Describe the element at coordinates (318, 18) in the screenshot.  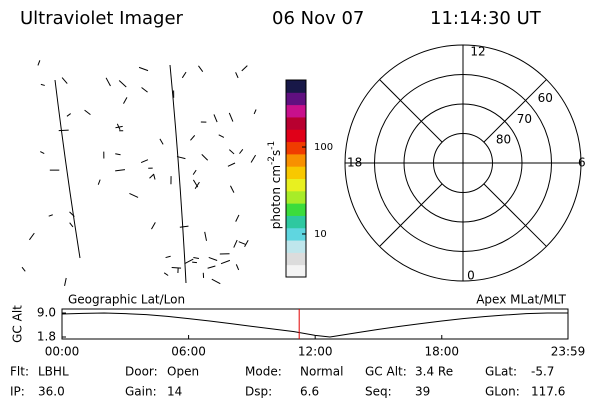
I see `date: 06 Nov 07` at that location.